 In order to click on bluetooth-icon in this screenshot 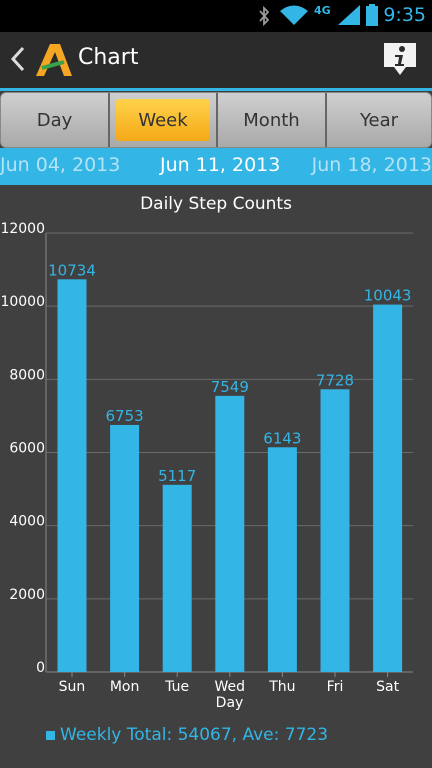, I will do `click(264, 16)`.